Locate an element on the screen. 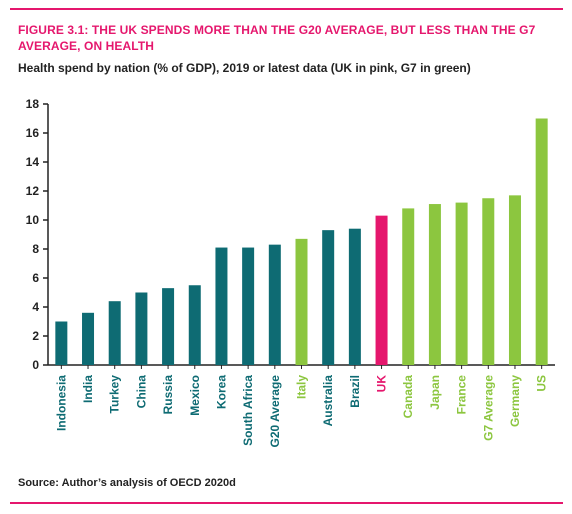 This screenshot has width=572, height=514. figure-source: Source: Author’s analysis of OECD 2020d is located at coordinates (127, 483).